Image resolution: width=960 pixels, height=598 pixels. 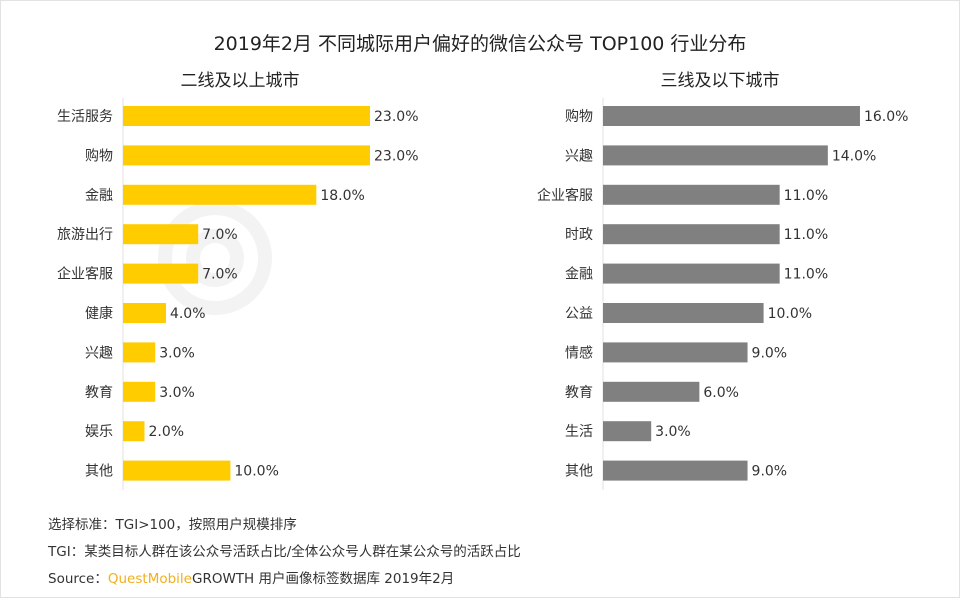 What do you see at coordinates (284, 552) in the screenshot?
I see `footer-tgi-definition: TGI：某类目标人群在该公众号活跃占比/全体公众号人群在某公众号的活跃占比` at bounding box center [284, 552].